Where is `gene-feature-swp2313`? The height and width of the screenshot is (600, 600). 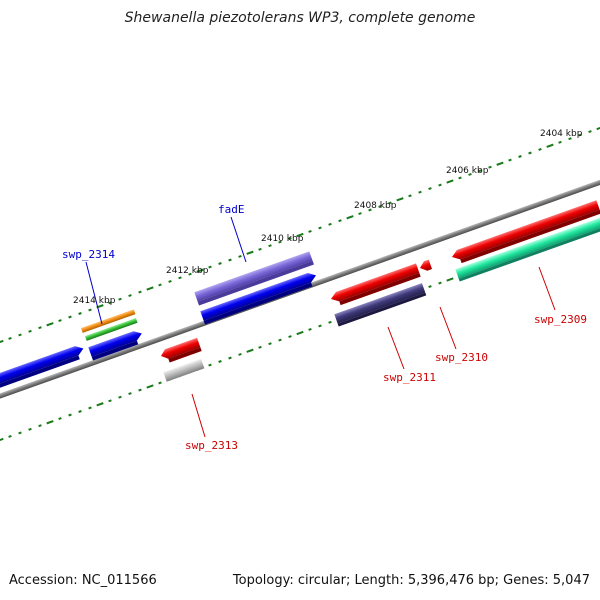 gene-feature-swp2313 is located at coordinates (180, 351).